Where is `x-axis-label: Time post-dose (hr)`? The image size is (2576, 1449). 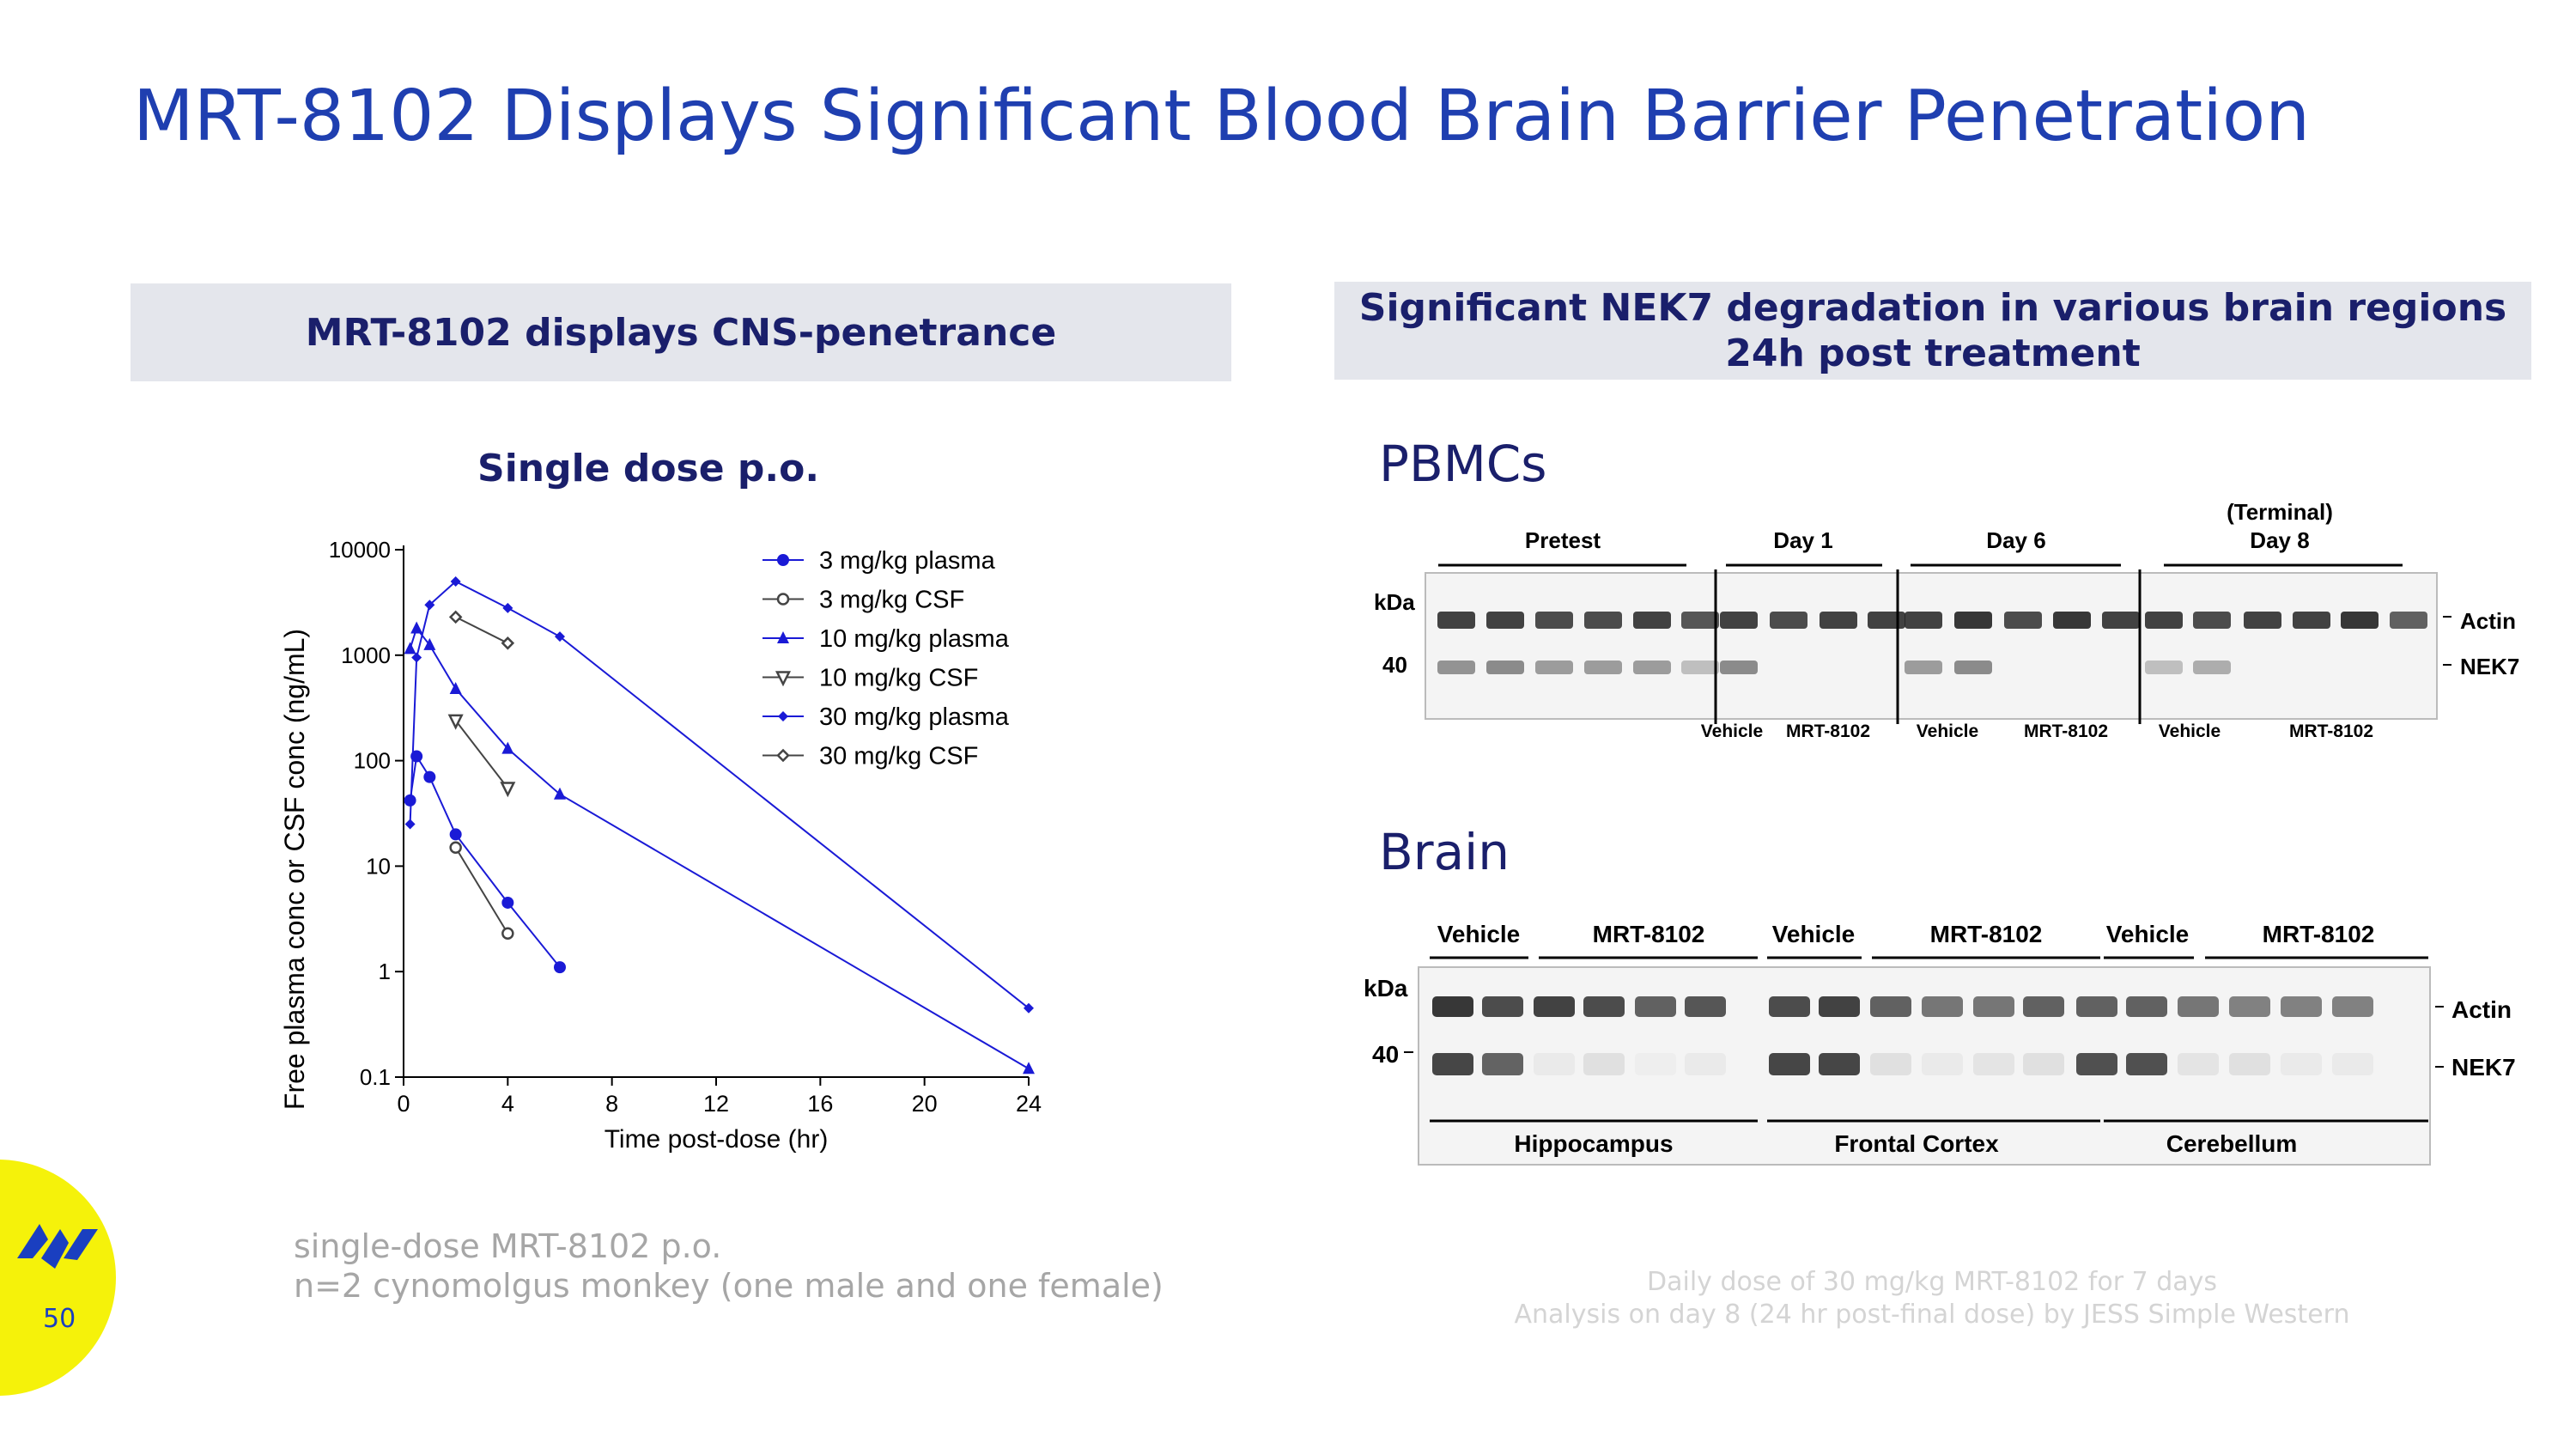
x-axis-label: Time post-dose (hr) is located at coordinates (717, 1139).